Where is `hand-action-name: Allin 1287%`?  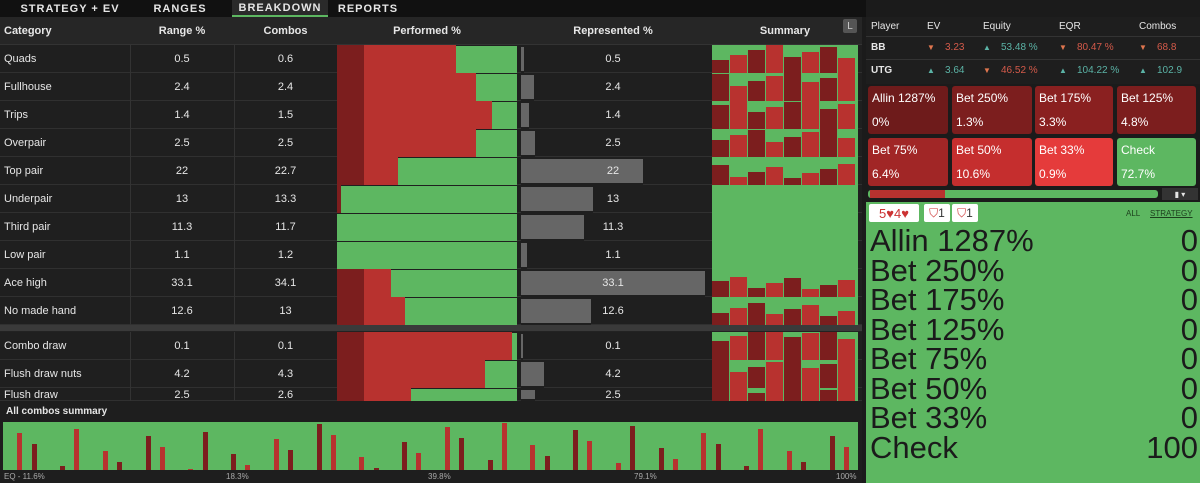 hand-action-name: Allin 1287% is located at coordinates (952, 240).